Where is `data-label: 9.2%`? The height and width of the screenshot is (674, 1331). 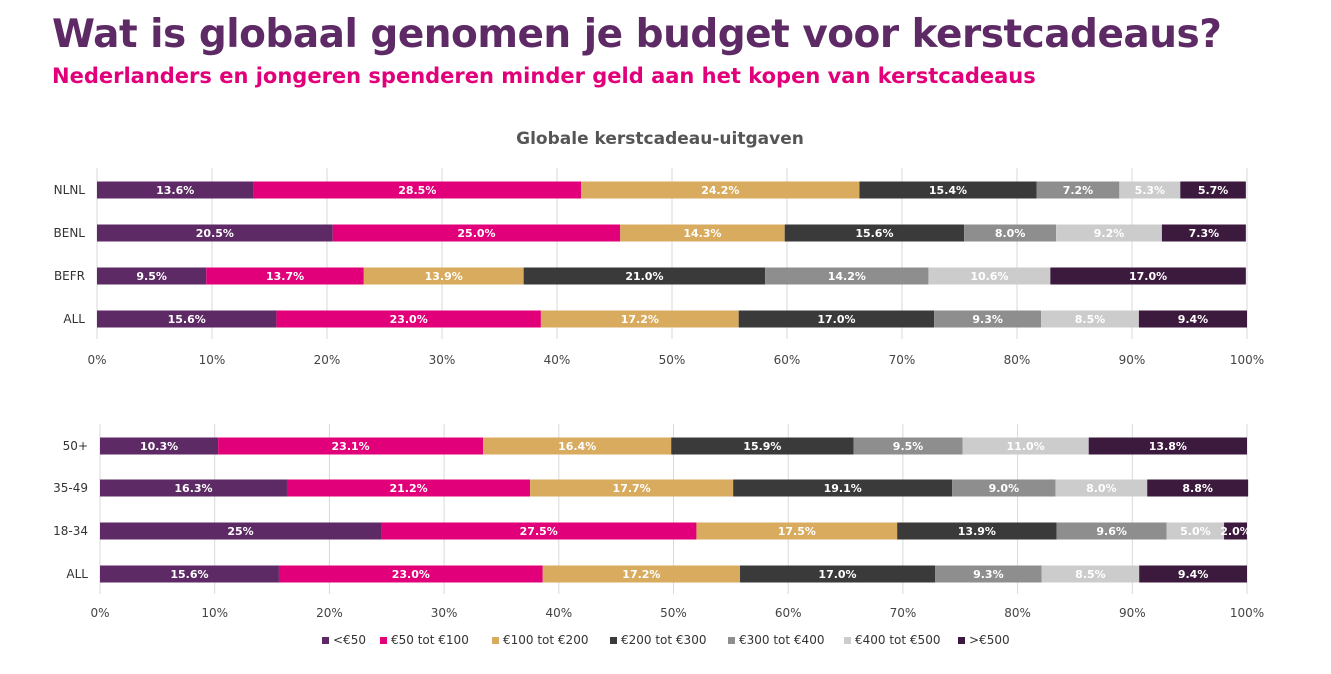
data-label: 9.2% is located at coordinates (1109, 233).